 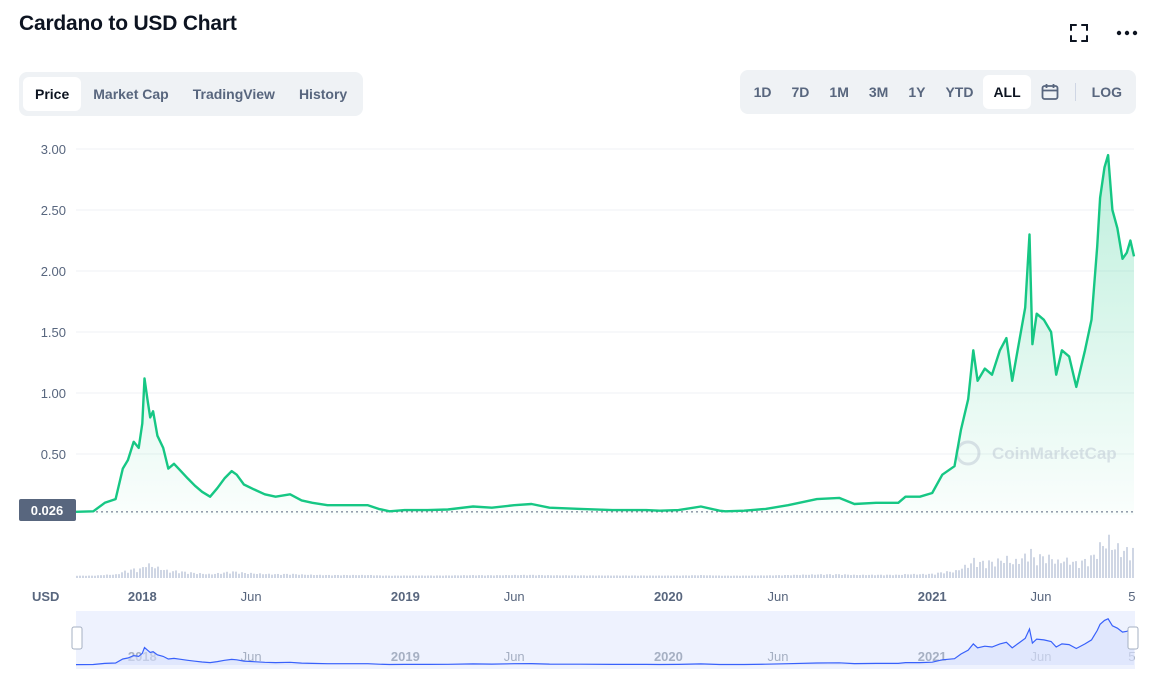 What do you see at coordinates (1106, 92) in the screenshot?
I see `log-toggle: LOG` at bounding box center [1106, 92].